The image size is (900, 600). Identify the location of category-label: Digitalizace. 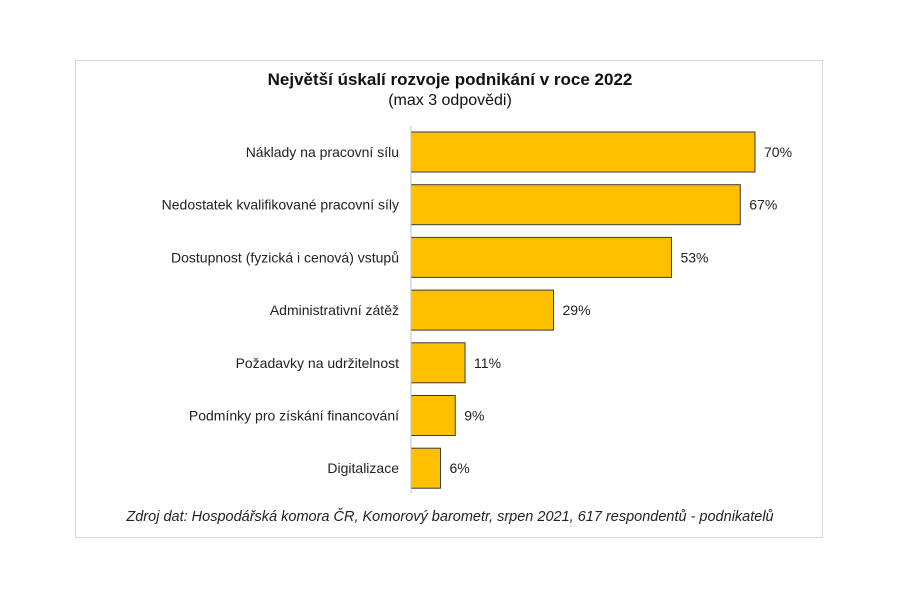
(363, 468).